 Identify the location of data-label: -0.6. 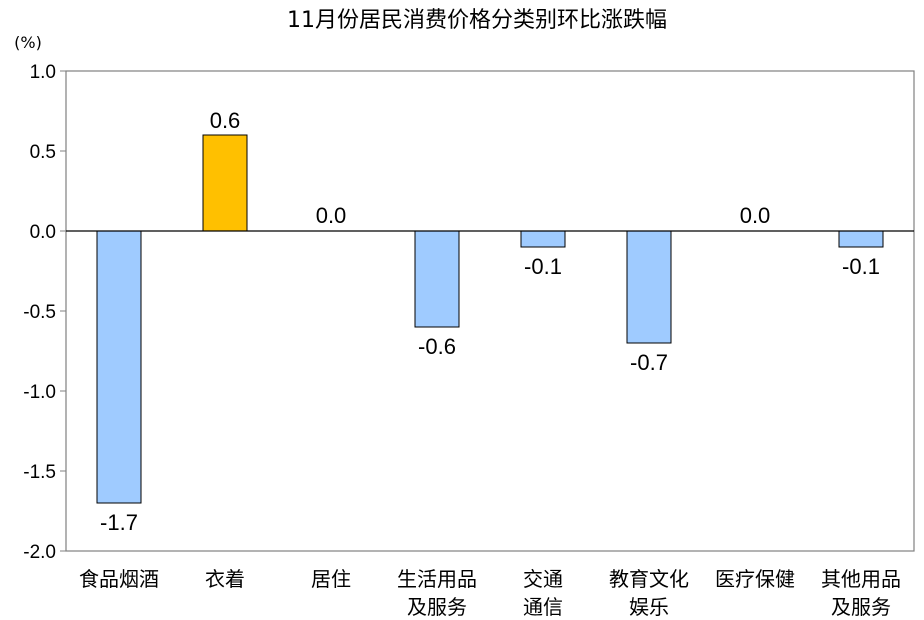
(437, 346).